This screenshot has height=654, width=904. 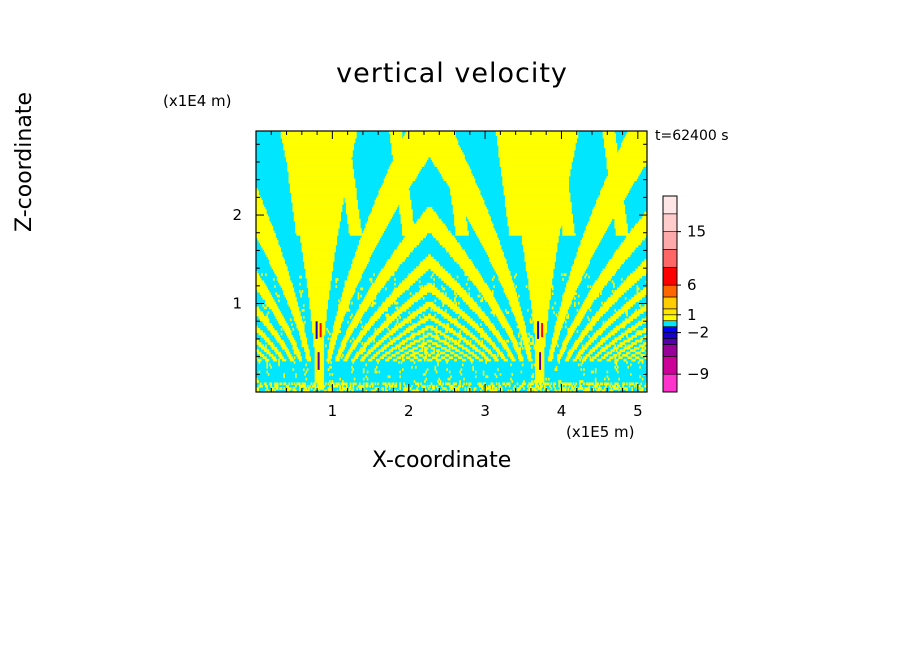 What do you see at coordinates (237, 215) in the screenshot?
I see `y-tick-label: 2` at bounding box center [237, 215].